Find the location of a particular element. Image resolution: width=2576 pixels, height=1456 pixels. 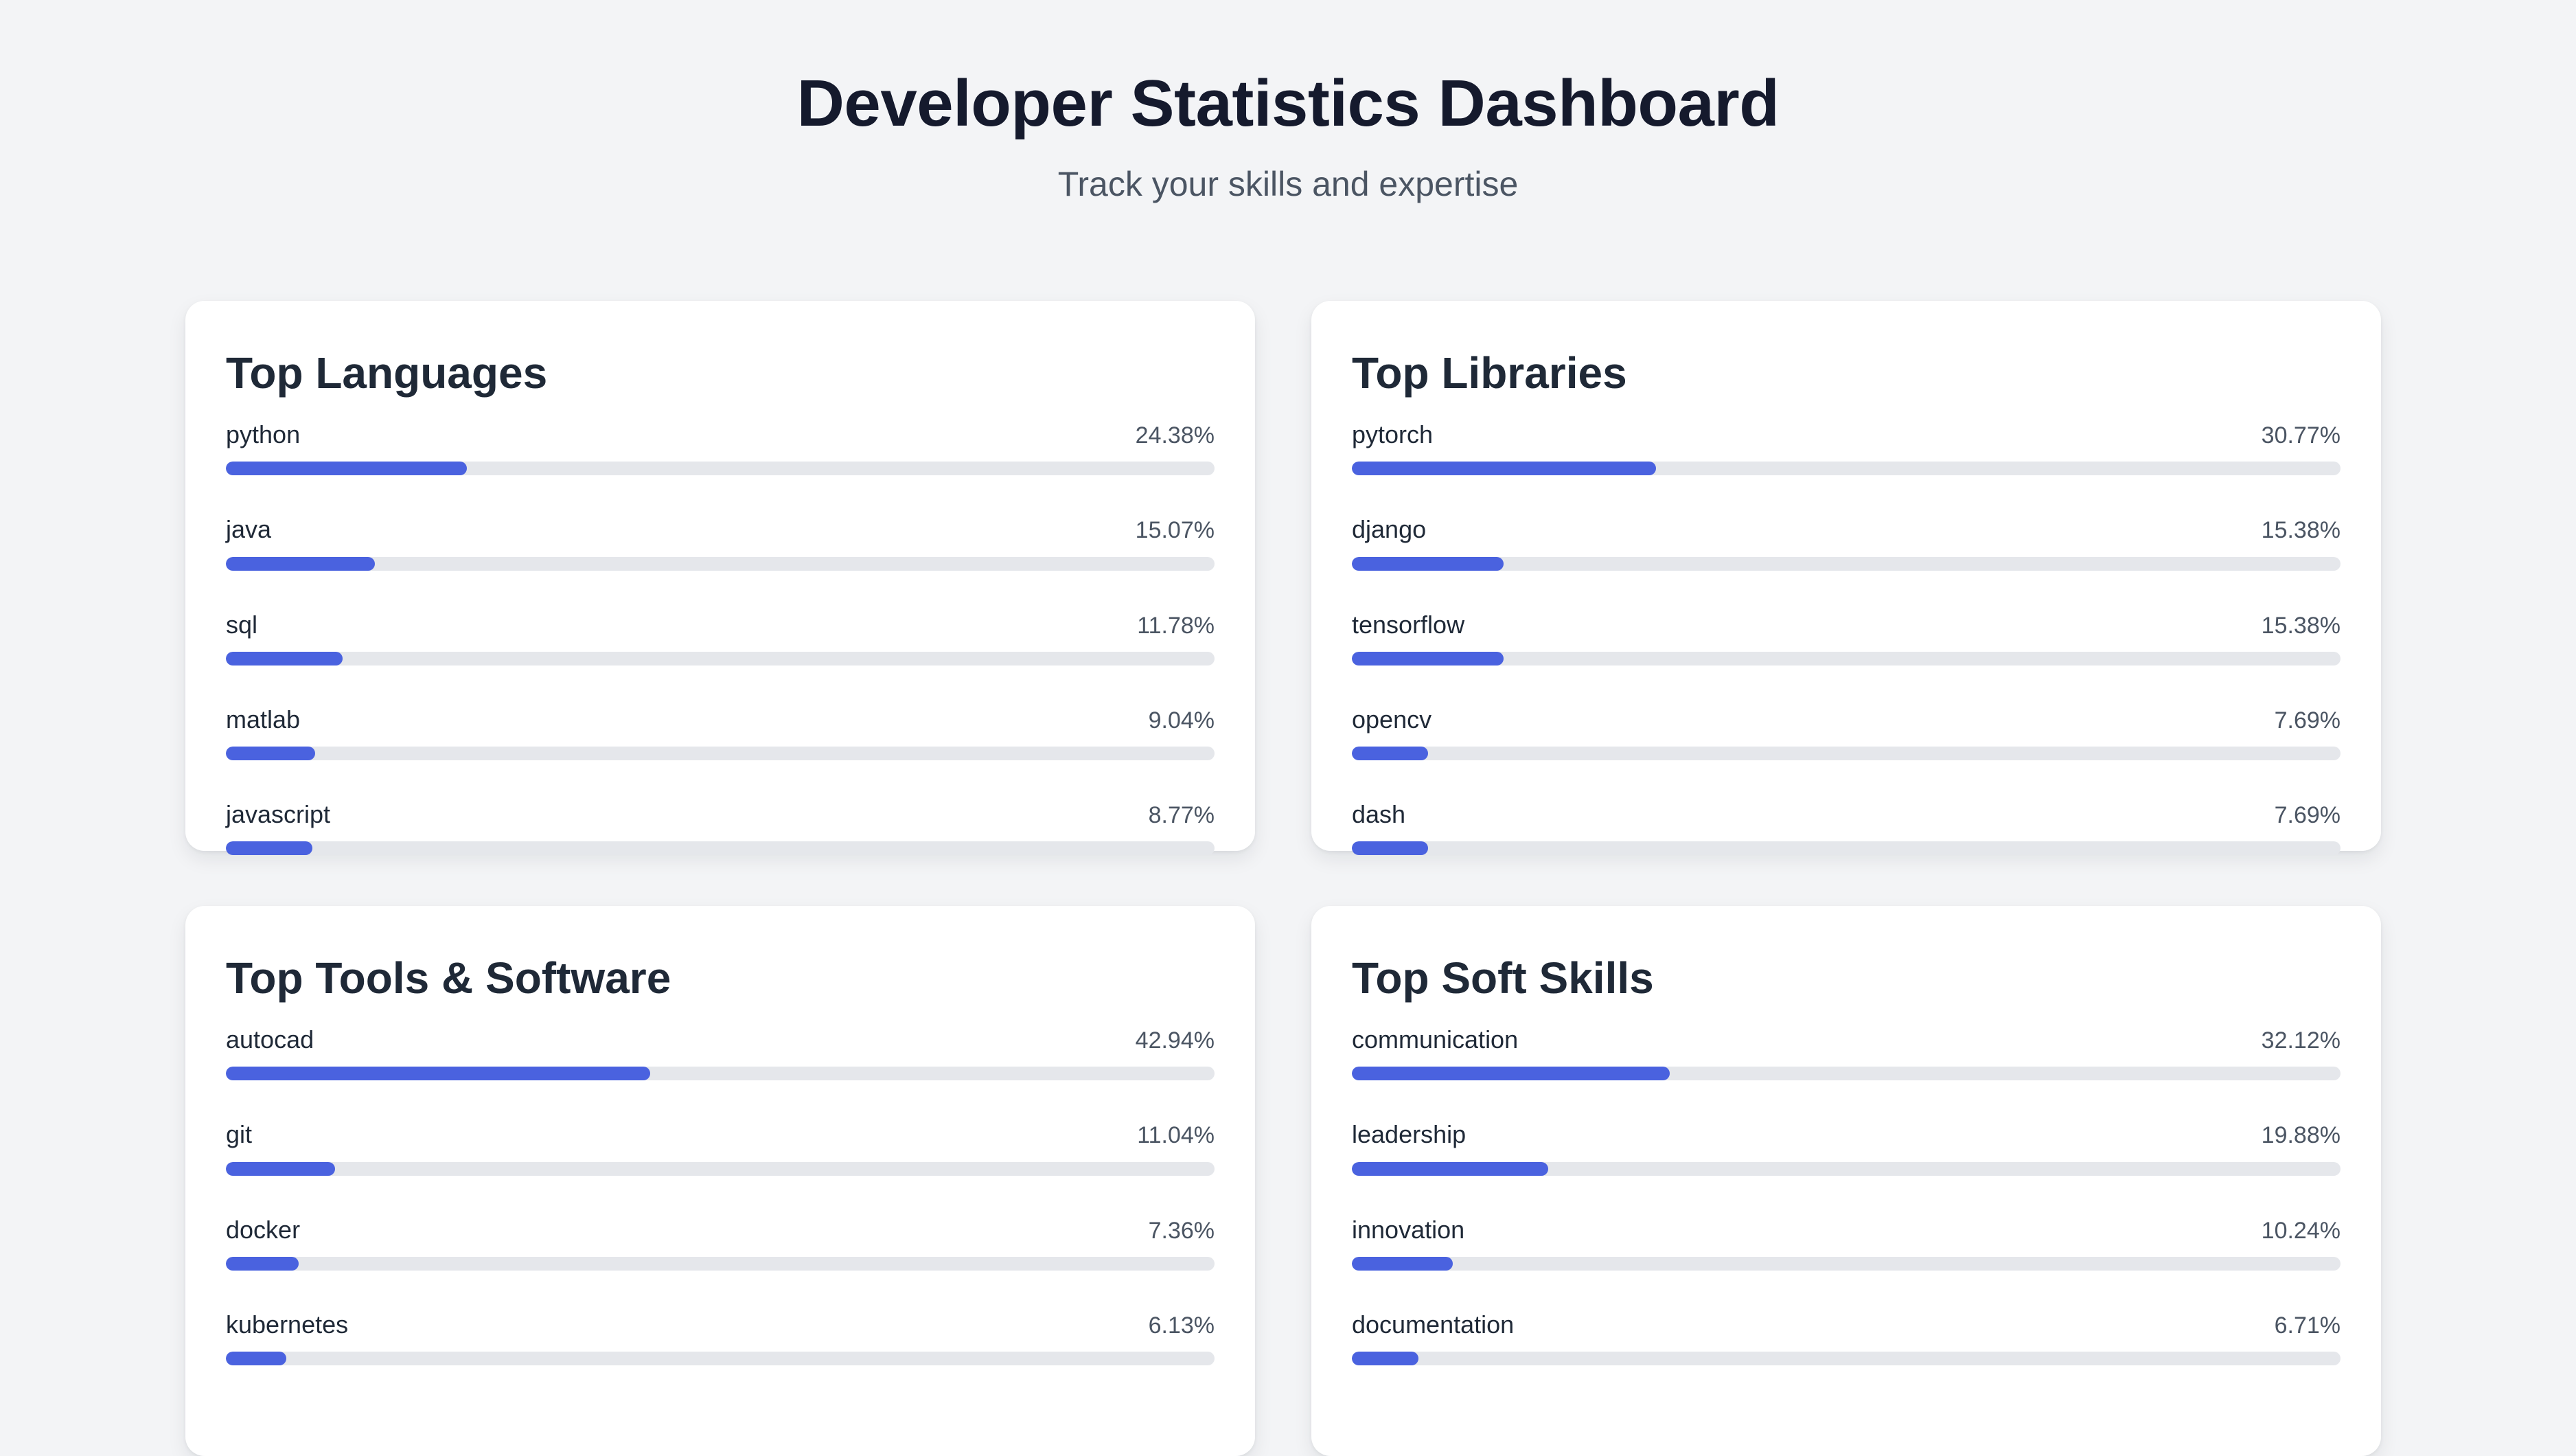

stat-label: javascript is located at coordinates (278, 813).